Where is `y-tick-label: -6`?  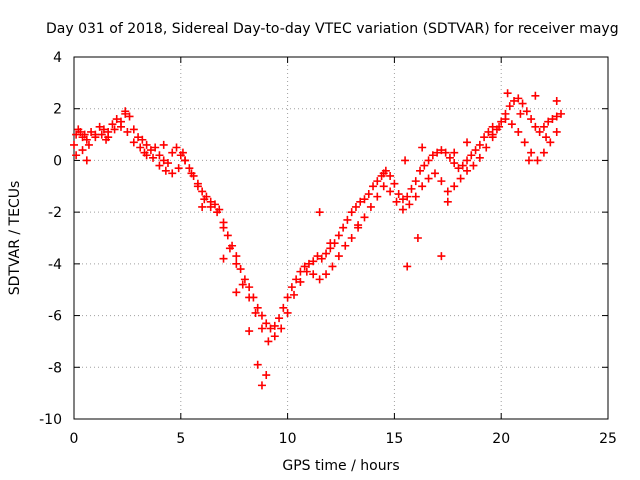
y-tick-label: -6 is located at coordinates (55, 317).